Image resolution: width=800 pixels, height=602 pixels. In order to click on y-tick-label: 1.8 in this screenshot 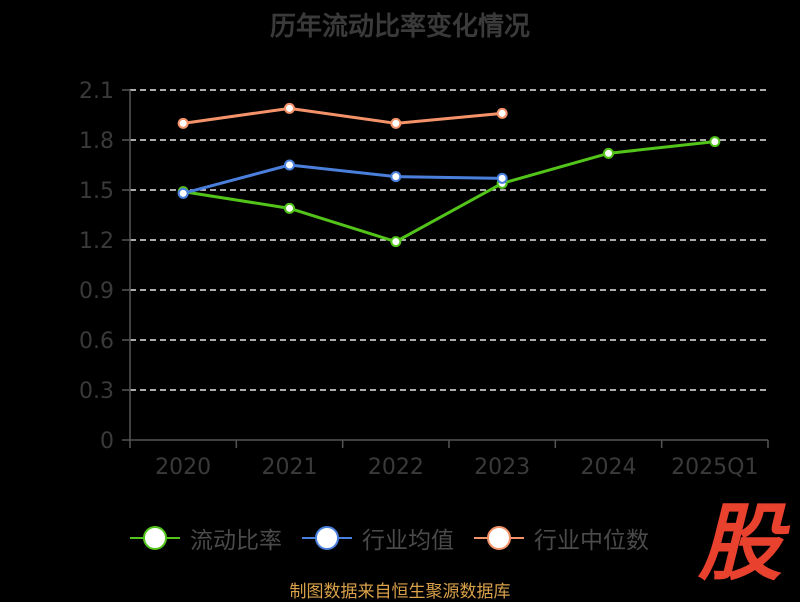, I will do `click(96, 141)`.